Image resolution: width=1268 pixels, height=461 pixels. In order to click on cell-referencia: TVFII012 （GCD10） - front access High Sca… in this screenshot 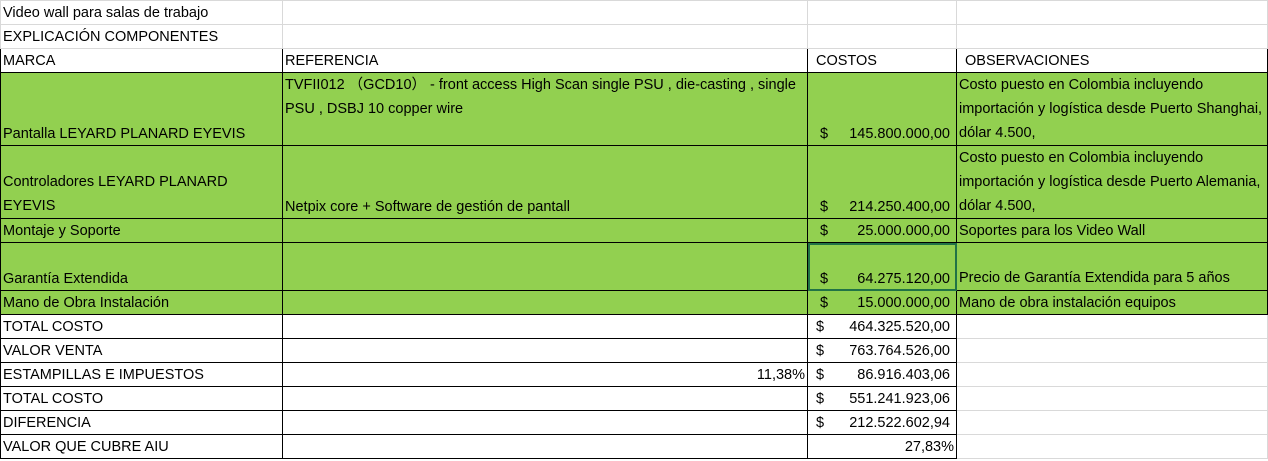, I will do `click(545, 109)`.